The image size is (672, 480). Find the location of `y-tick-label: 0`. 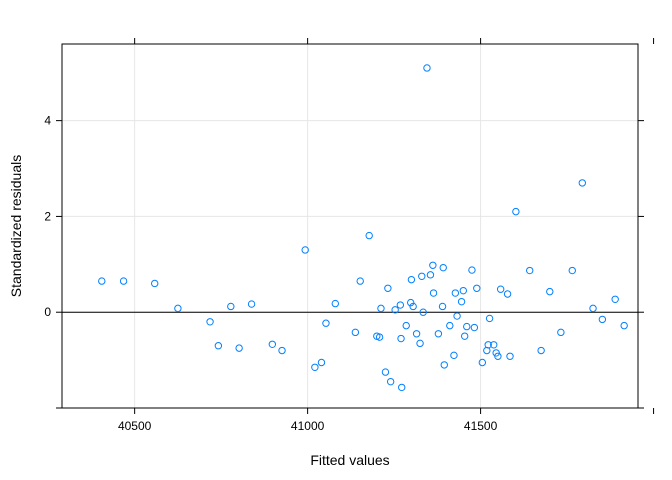

y-tick-label: 0 is located at coordinates (47, 312).